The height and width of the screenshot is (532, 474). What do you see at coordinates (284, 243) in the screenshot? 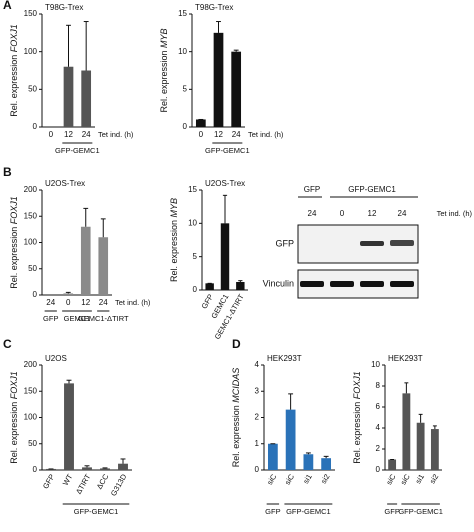
I see `blot-row-label: GFP` at bounding box center [284, 243].